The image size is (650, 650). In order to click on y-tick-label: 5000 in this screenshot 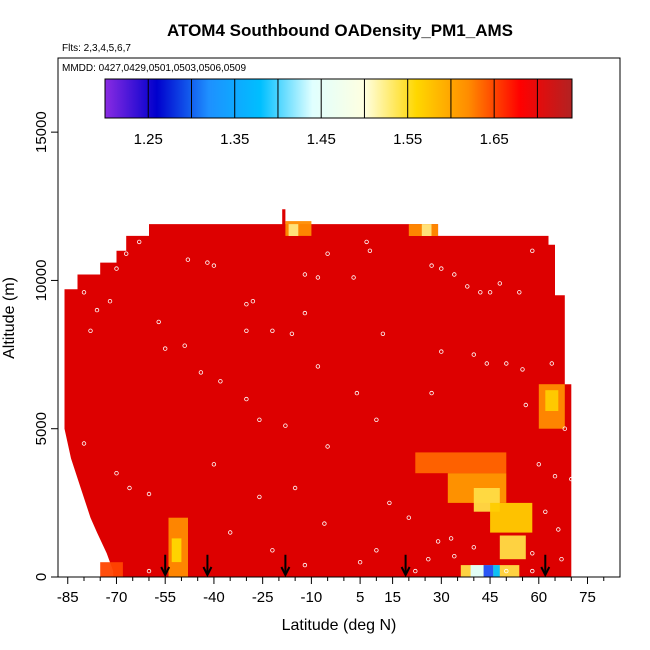, I will do `click(41, 428)`.